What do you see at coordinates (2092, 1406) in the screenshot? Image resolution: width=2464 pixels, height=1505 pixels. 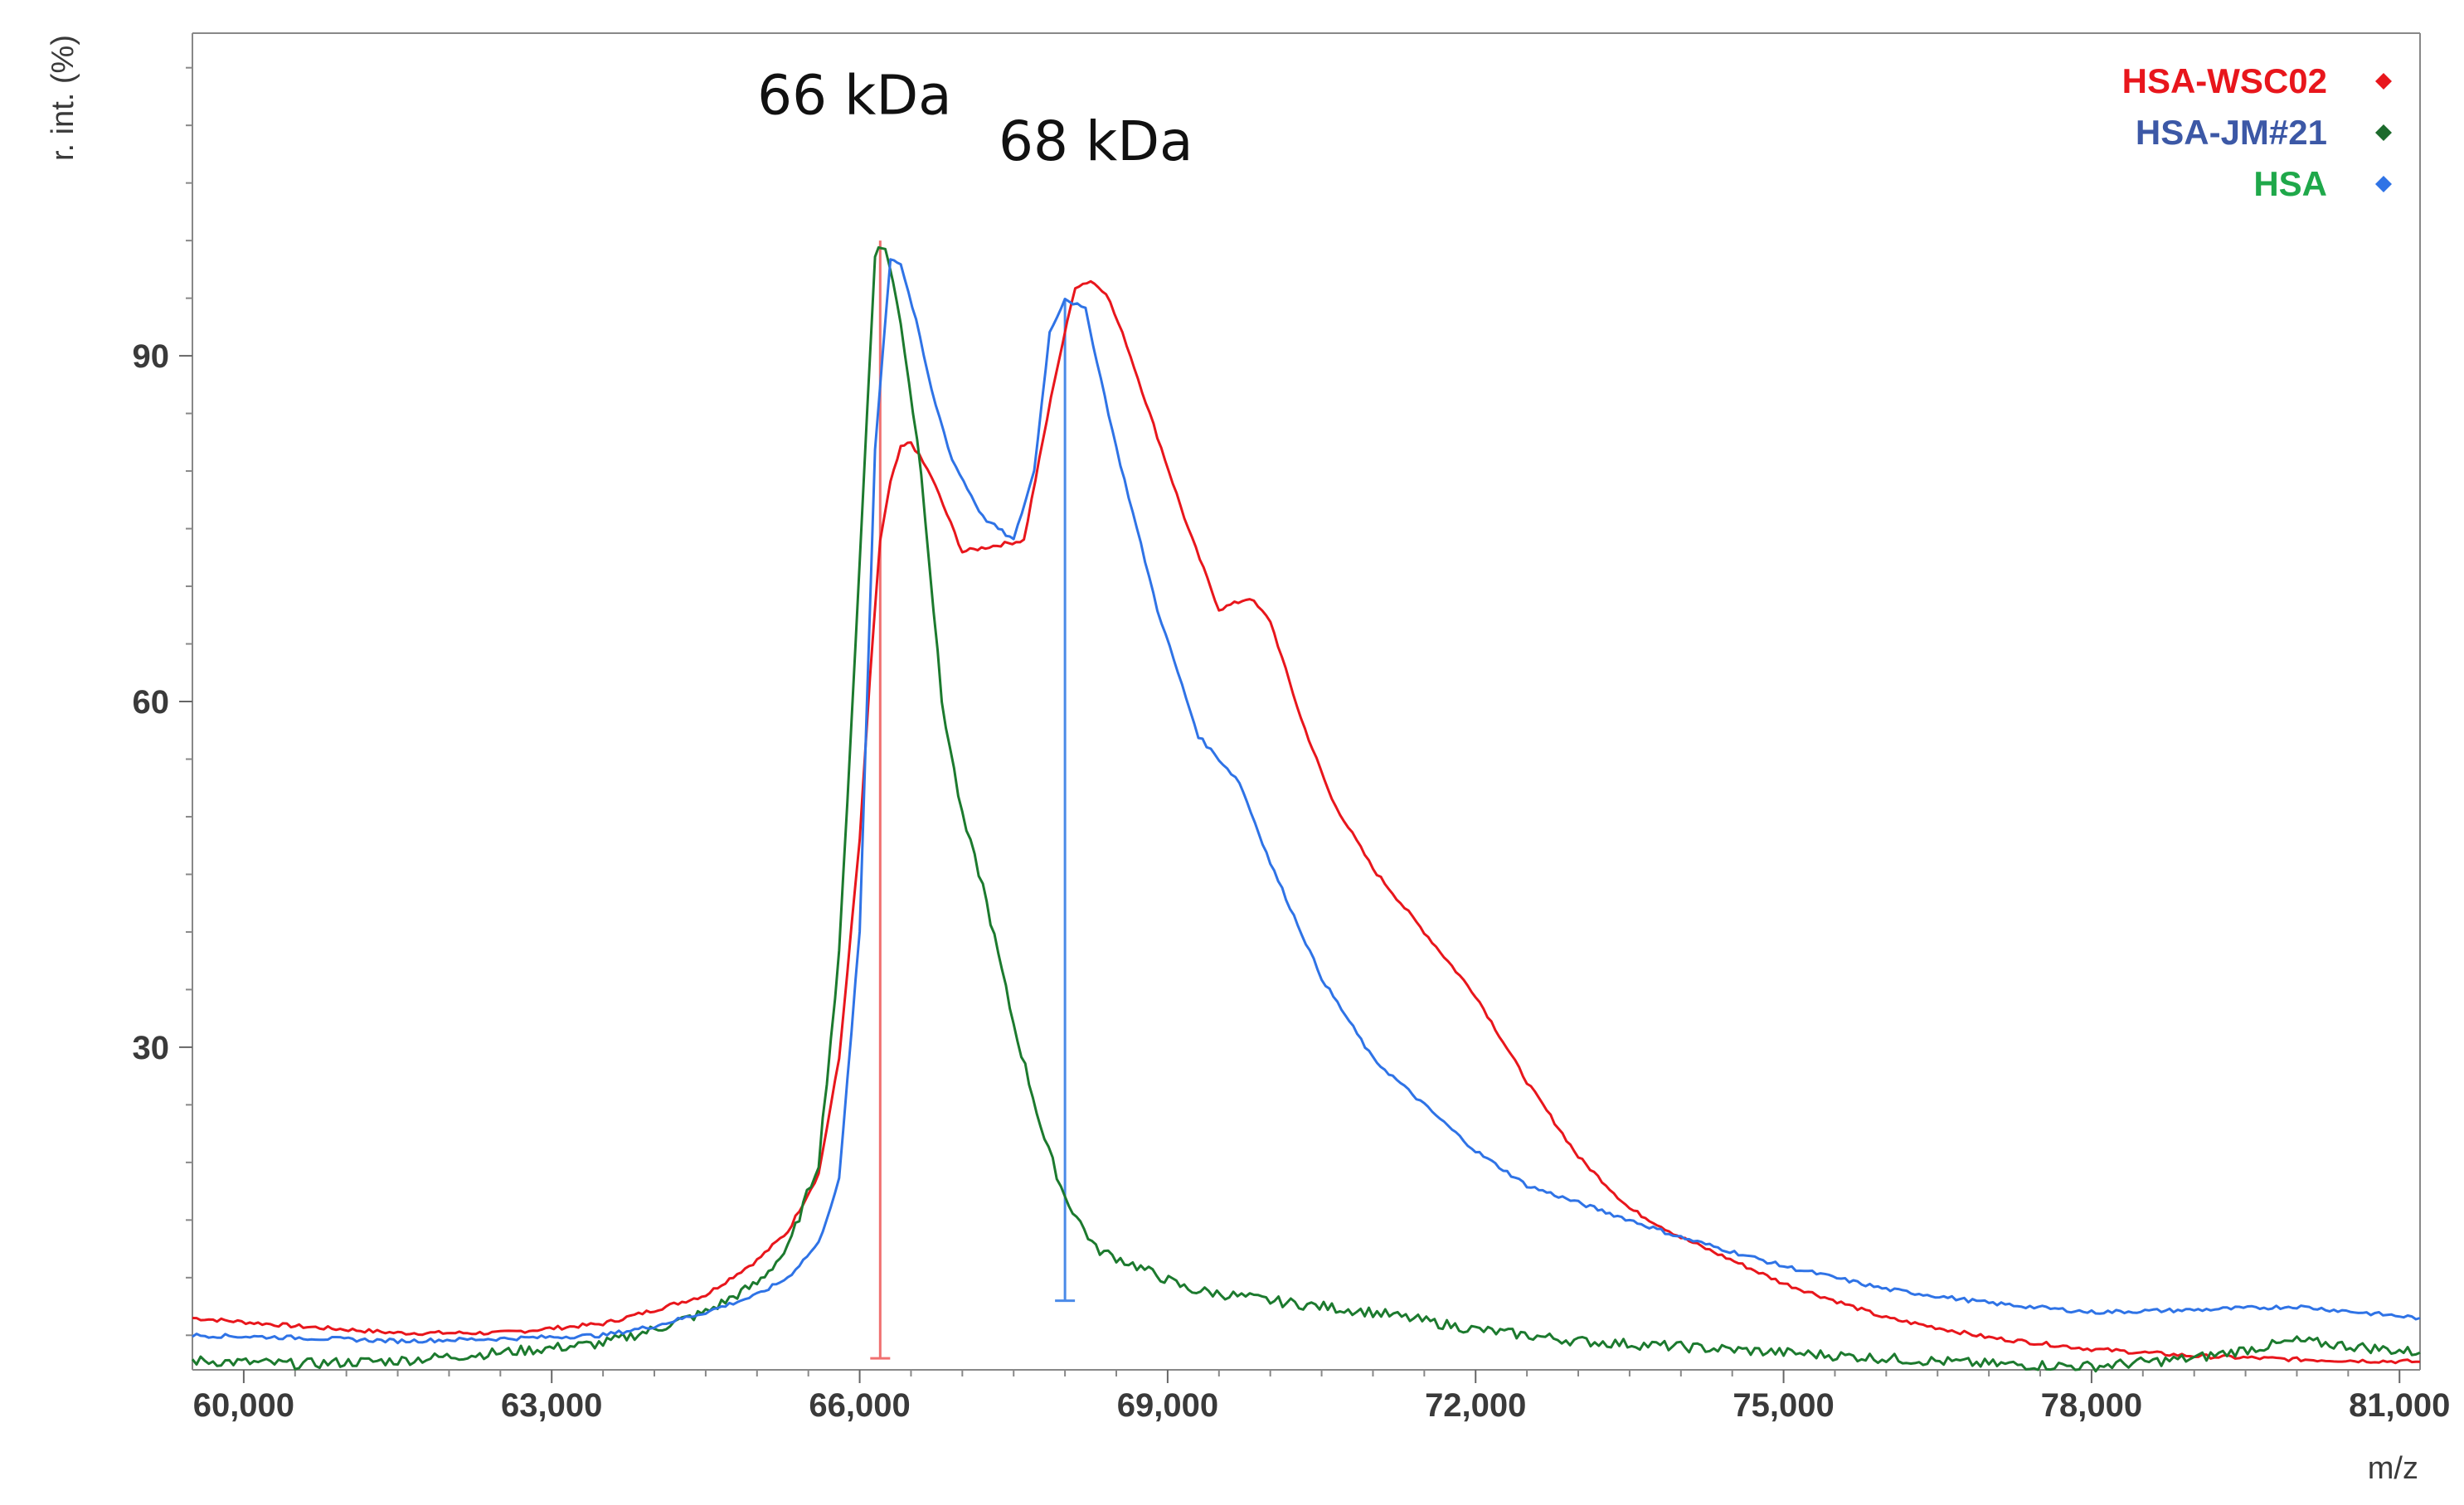 I see `x-tick-label: 78,000` at bounding box center [2092, 1406].